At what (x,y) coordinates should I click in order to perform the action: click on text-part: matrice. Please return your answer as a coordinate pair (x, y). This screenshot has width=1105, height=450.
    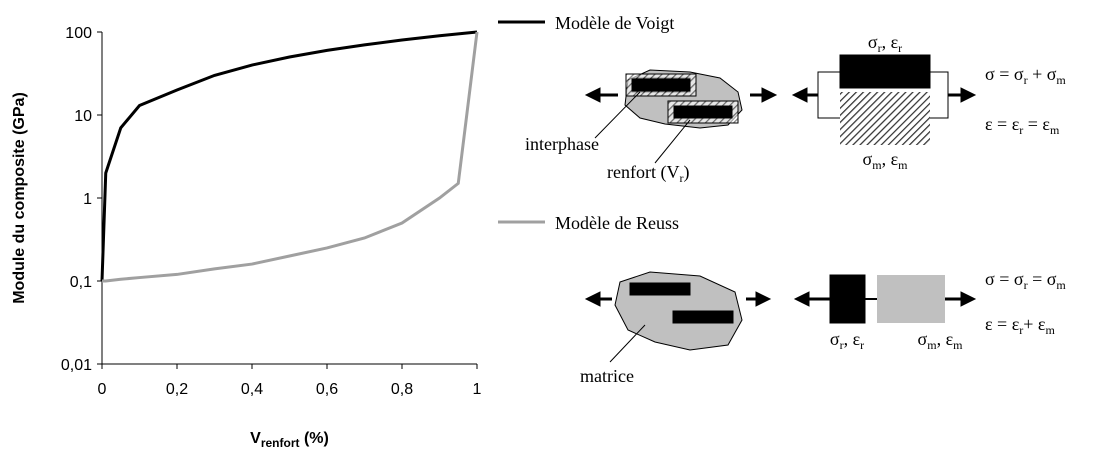
    Looking at the image, I should click on (607, 376).